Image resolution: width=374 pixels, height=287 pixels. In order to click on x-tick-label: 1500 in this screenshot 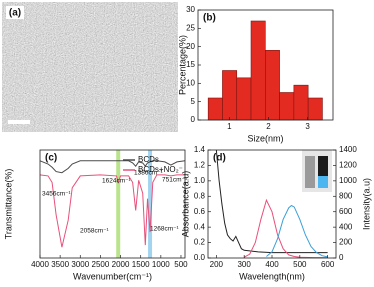, I will do `click(141, 264)`.